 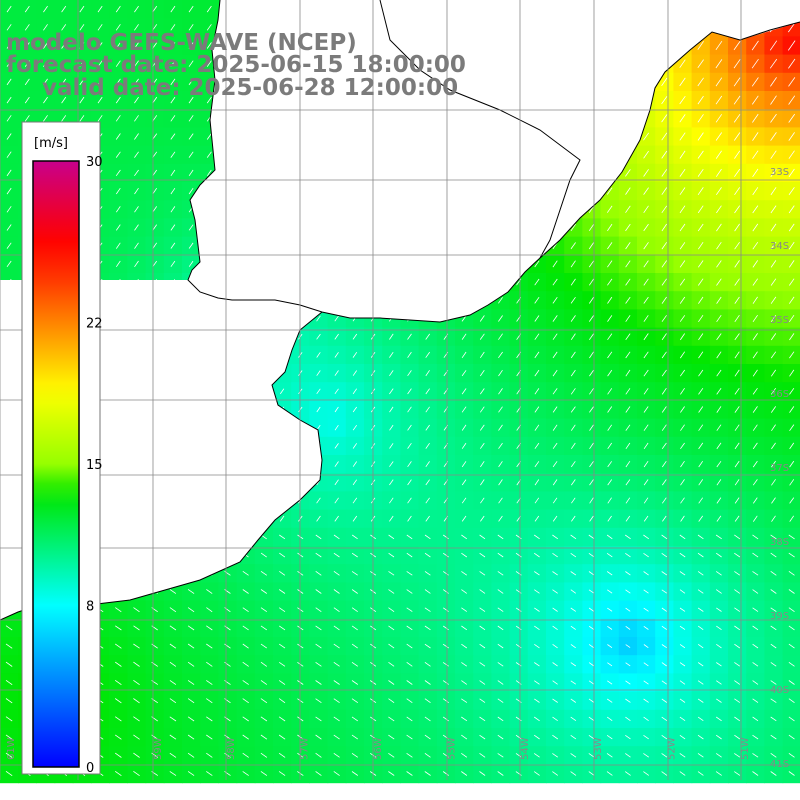 I want to click on lat-label: 37S, so click(x=779, y=468).